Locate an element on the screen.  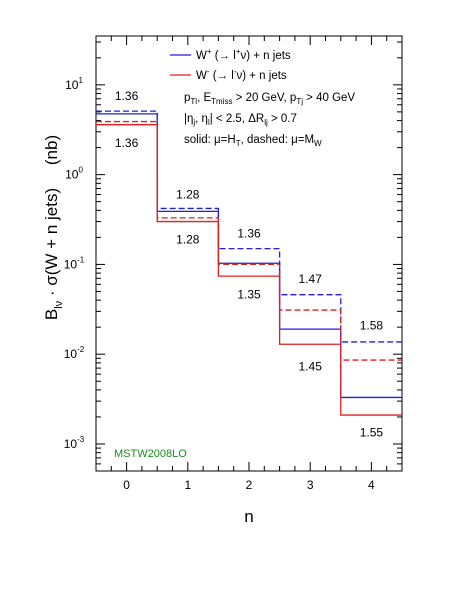
y-tick-label: 10⁻² is located at coordinates (74, 353).